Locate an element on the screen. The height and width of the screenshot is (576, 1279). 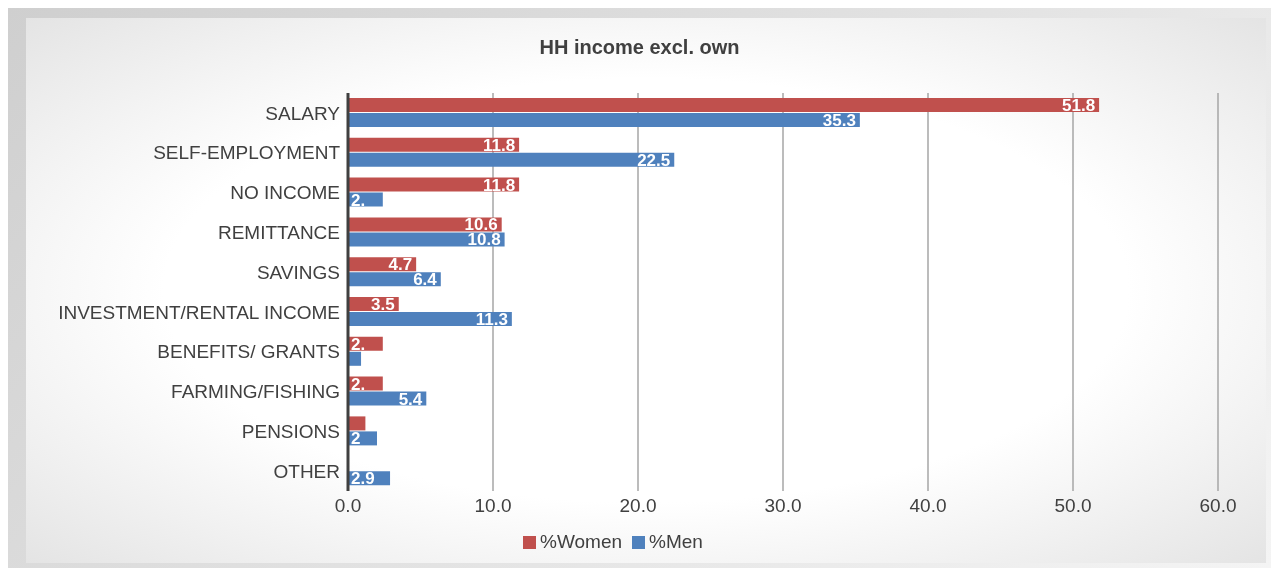
x-tick-label: 0.0 is located at coordinates (348, 506).